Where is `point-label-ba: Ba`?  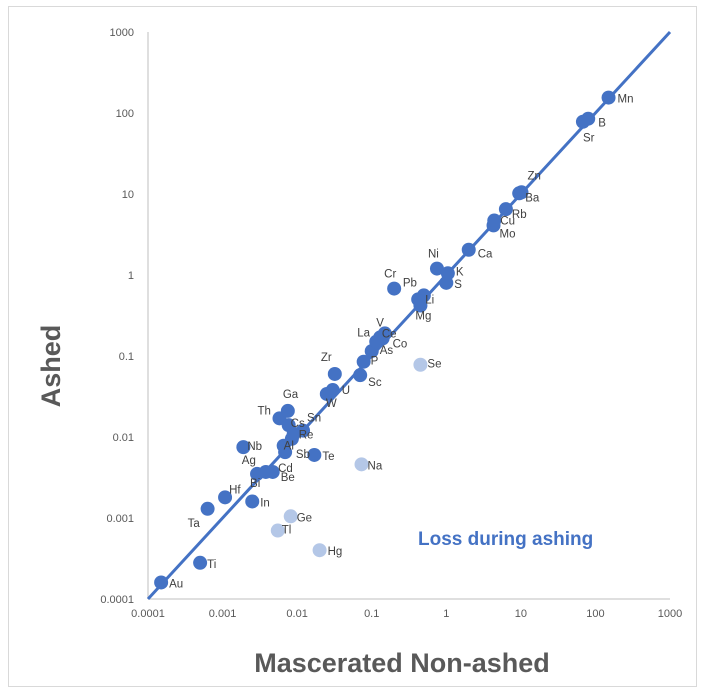 point-label-ba: Ba is located at coordinates (532, 198).